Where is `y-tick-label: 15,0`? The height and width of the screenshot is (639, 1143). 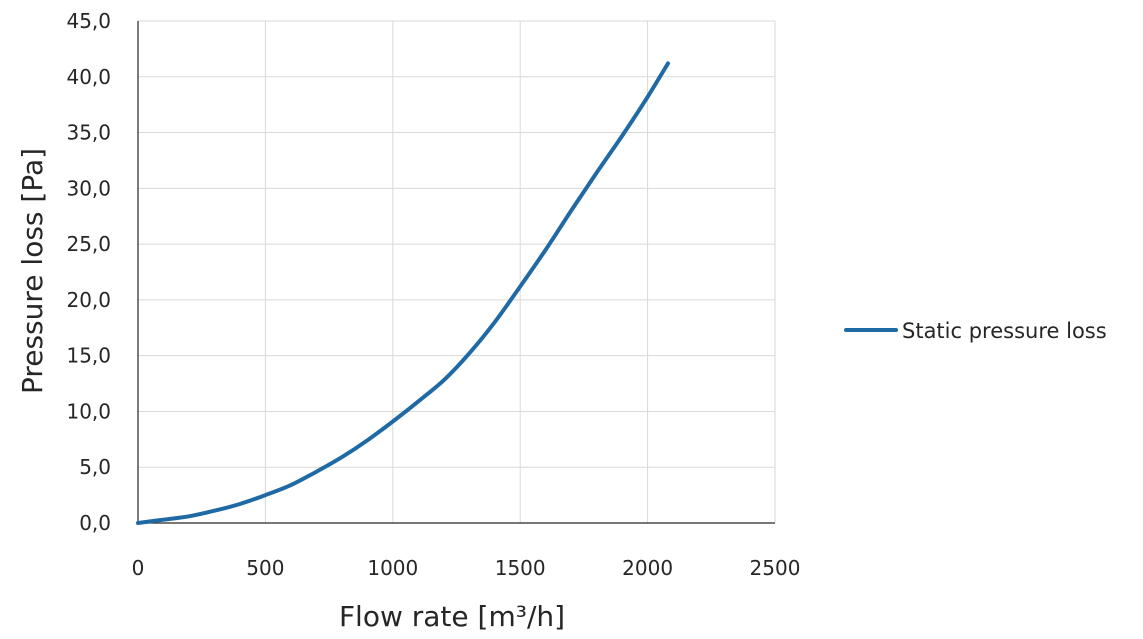
y-tick-label: 15,0 is located at coordinates (88, 356).